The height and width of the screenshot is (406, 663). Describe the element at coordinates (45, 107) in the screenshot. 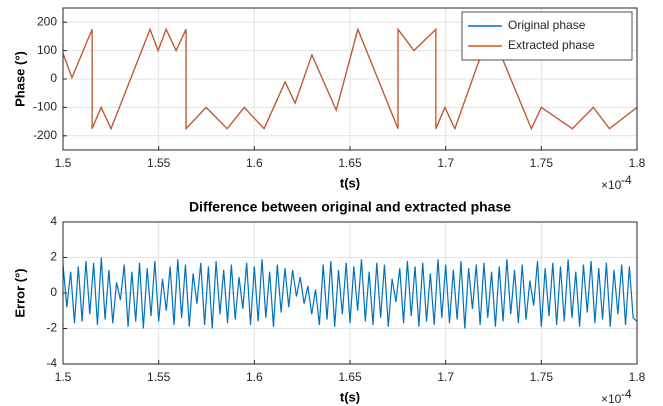

I see `y-tick-label: -100` at that location.